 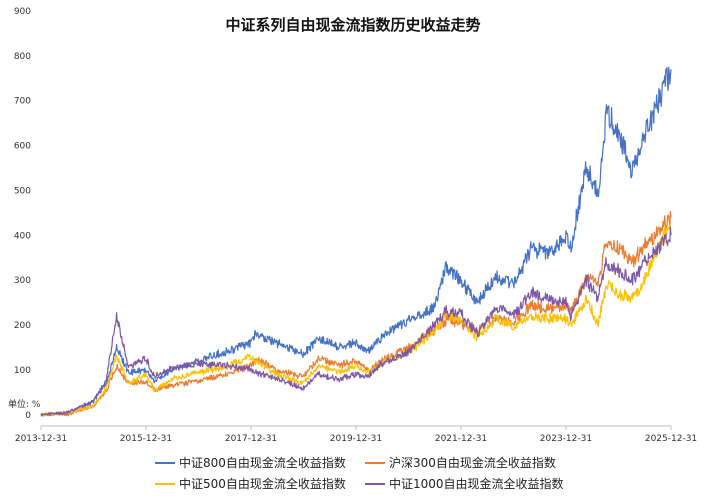 I want to click on legend-label: 中证800自由现金流全收益指数, so click(x=262, y=462).